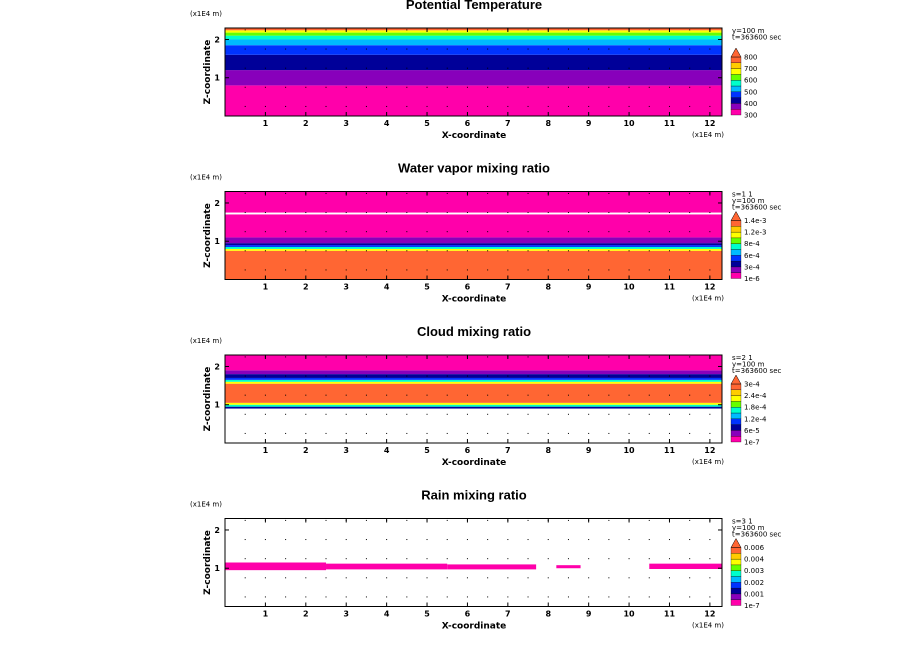 The height and width of the screenshot is (654, 904). What do you see at coordinates (757, 371) in the screenshot?
I see `info-line: t=363600 sec` at bounding box center [757, 371].